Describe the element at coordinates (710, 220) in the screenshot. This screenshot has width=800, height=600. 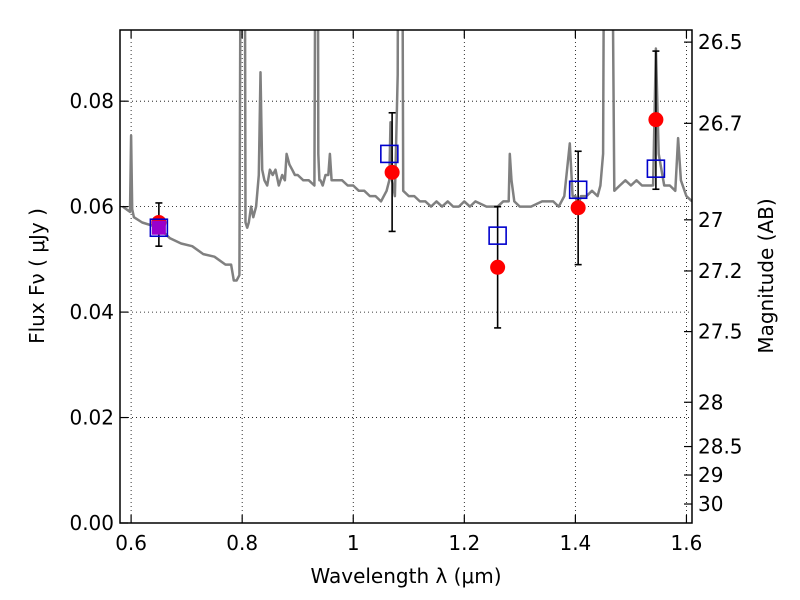
I see `magnitude-tick-label: 27` at that location.